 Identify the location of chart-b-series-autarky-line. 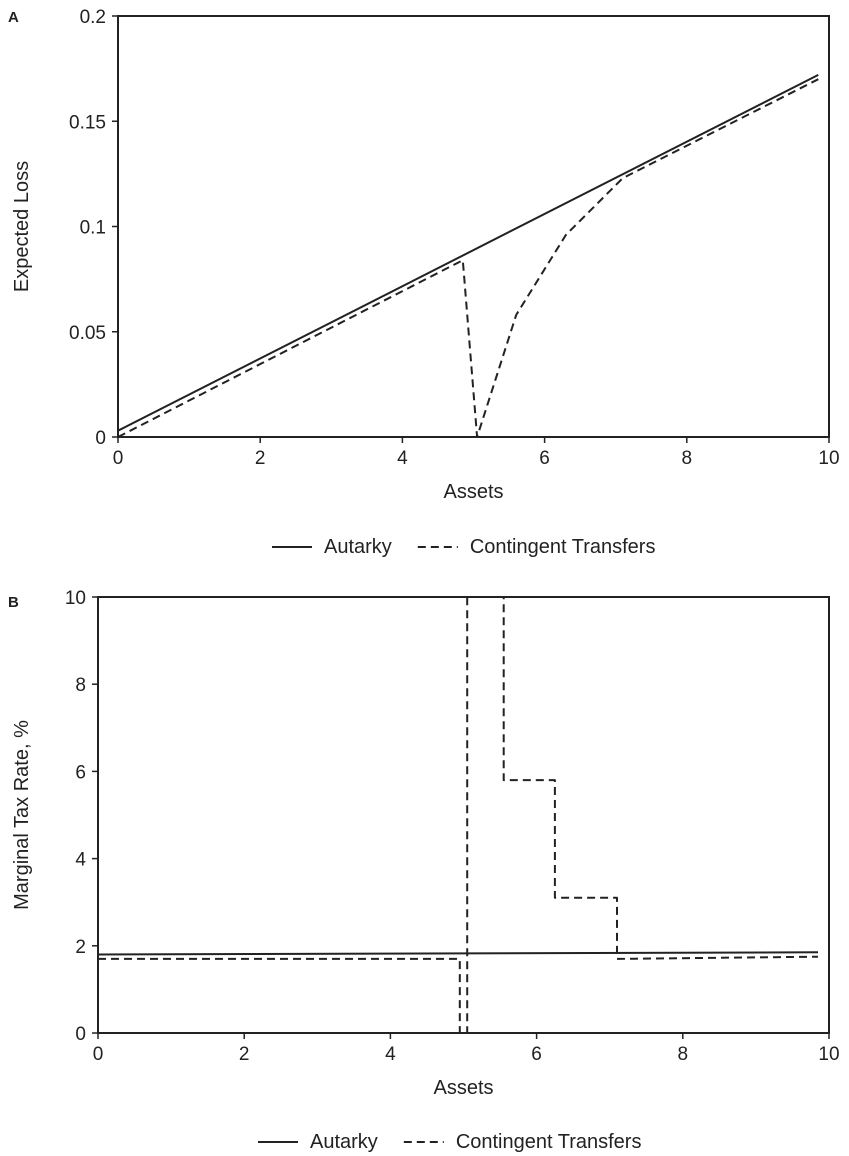
(458, 953).